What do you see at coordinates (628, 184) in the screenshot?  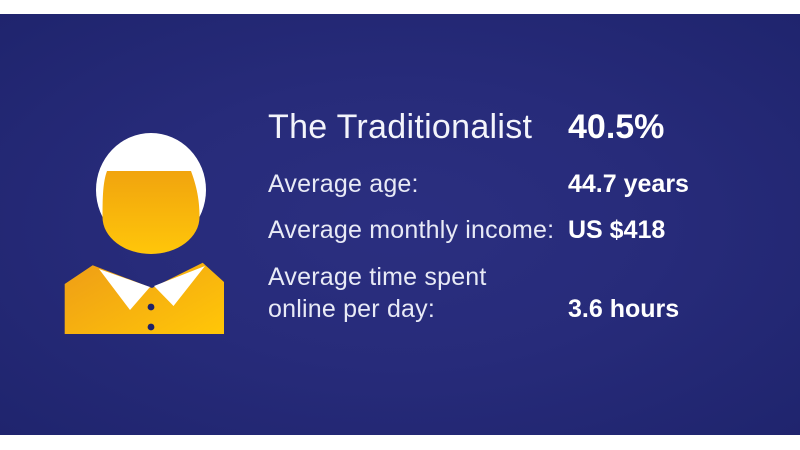 I see `stat-value-average-age: 44.7 years` at bounding box center [628, 184].